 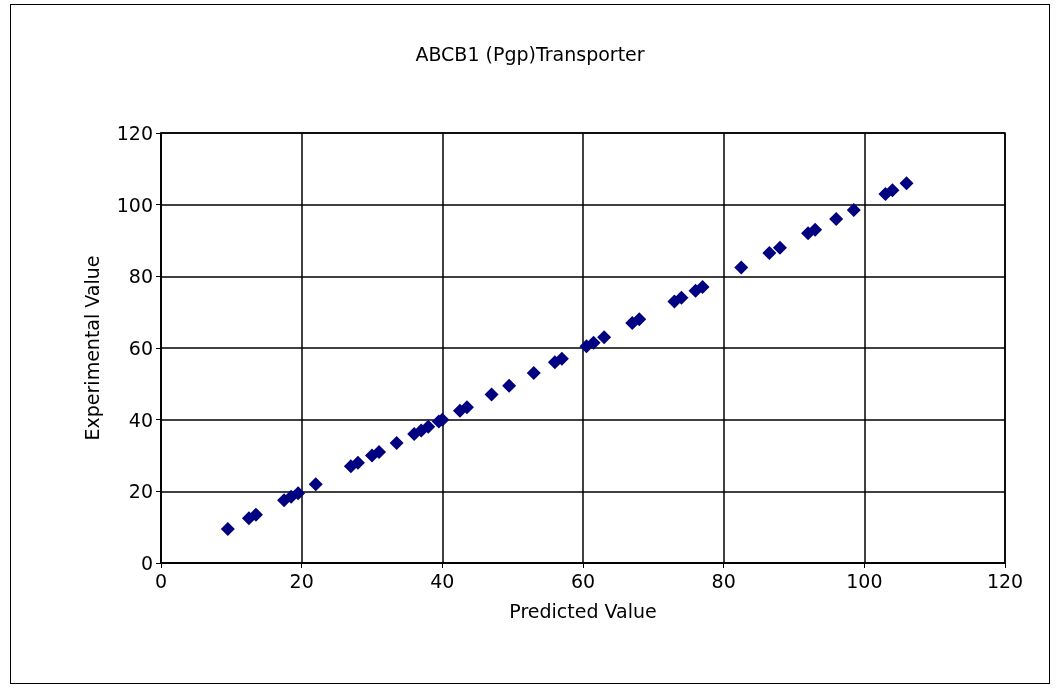 What do you see at coordinates (134, 204) in the screenshot?
I see `y-tick-label: 100` at bounding box center [134, 204].